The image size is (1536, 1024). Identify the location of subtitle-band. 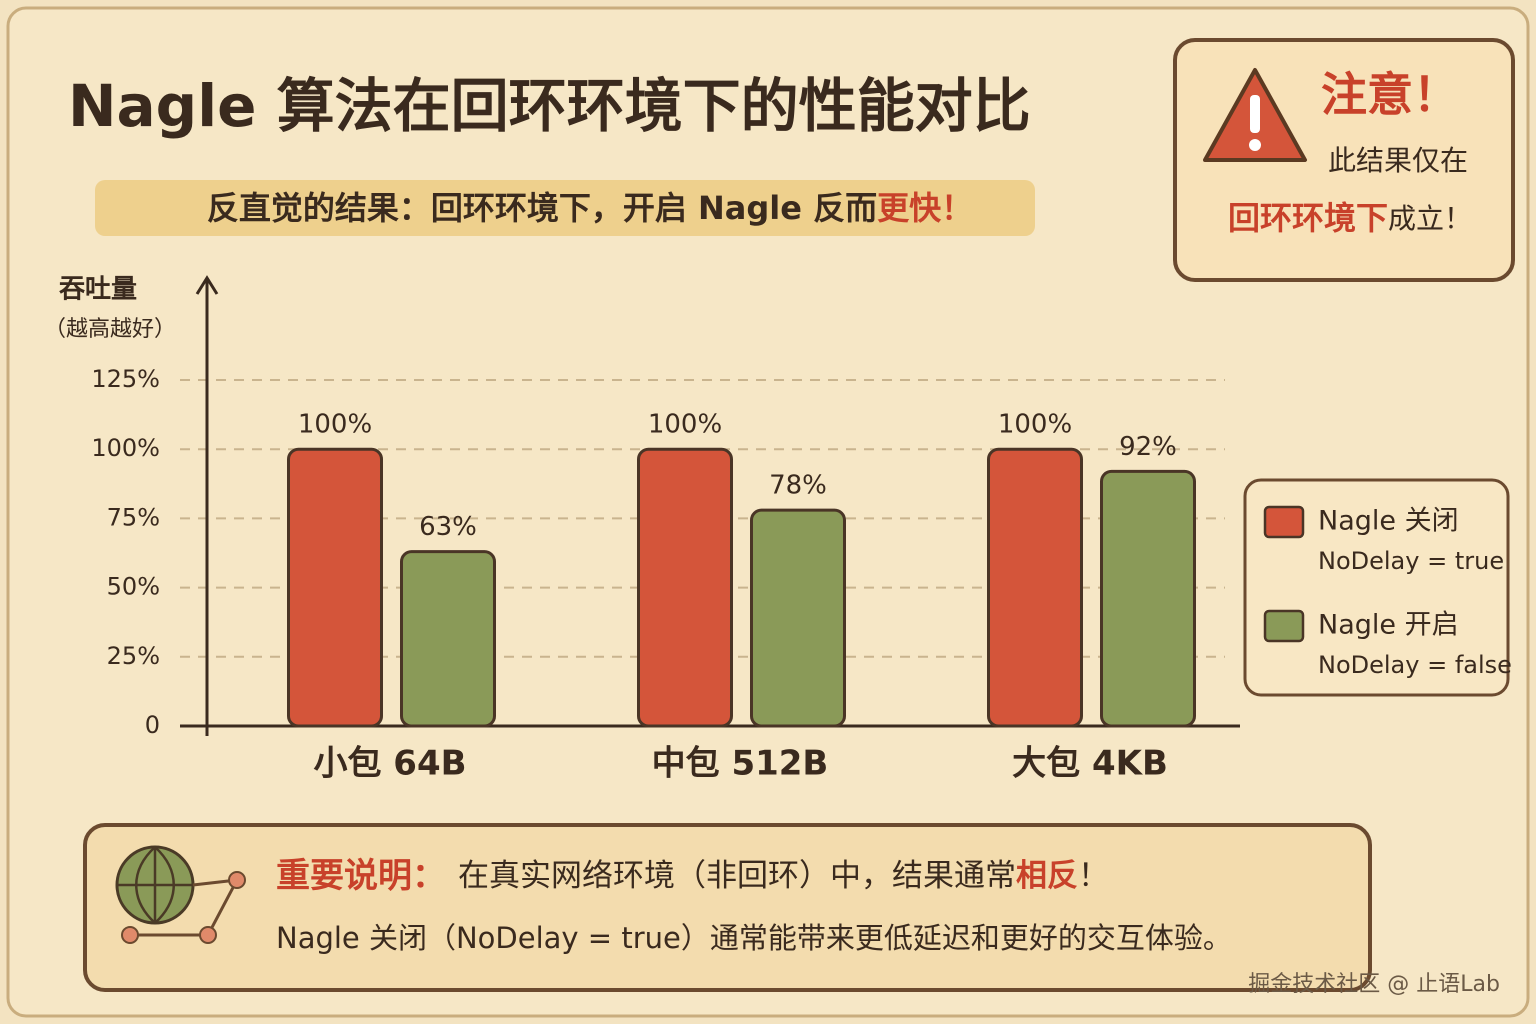
(565, 208).